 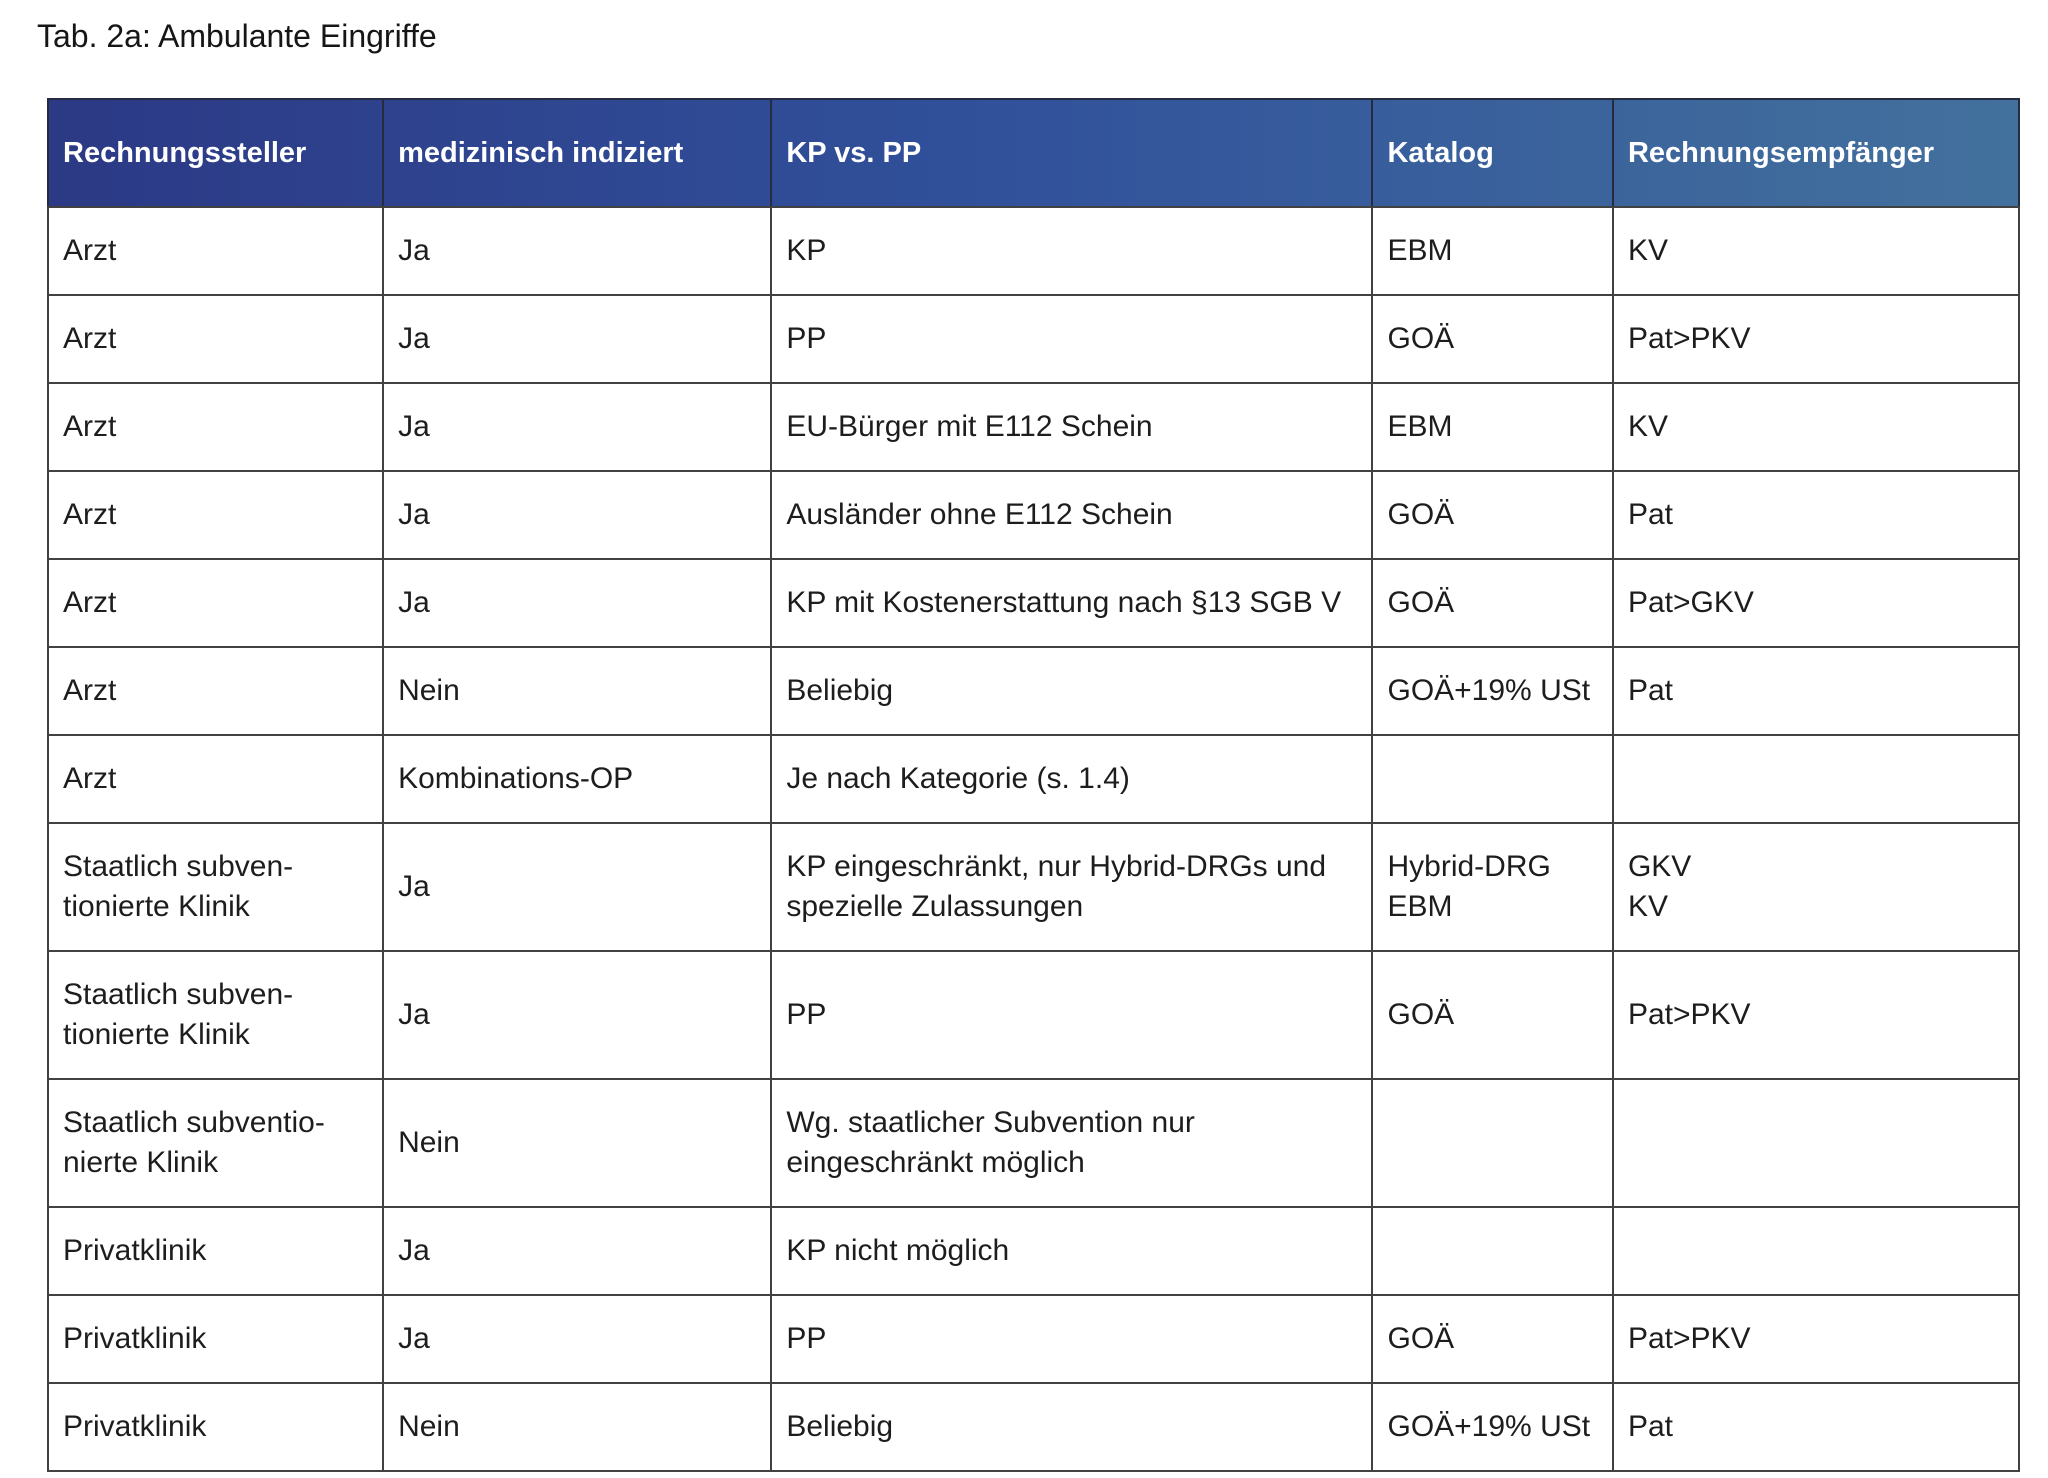 I want to click on column-header-kp-vs-pp: KP vs. PP, so click(x=1072, y=153).